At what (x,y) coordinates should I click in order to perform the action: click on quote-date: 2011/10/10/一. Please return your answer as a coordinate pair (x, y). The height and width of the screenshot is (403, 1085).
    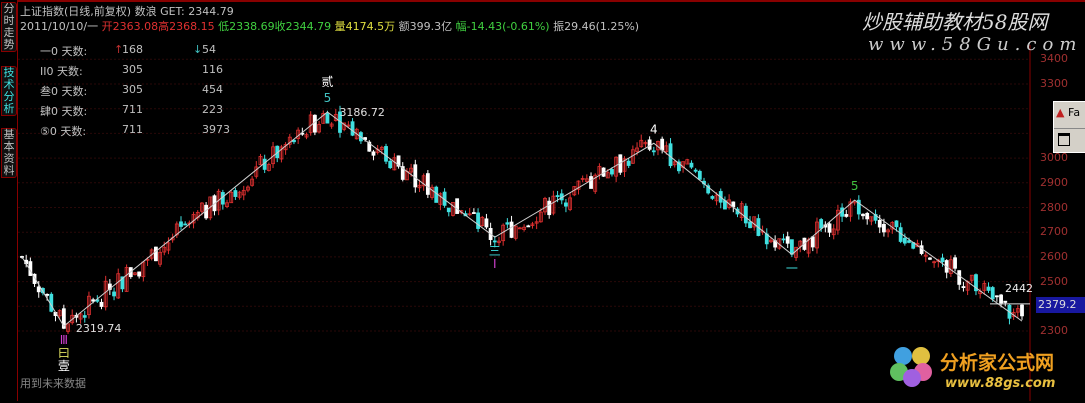
    Looking at the image, I should click on (59, 26).